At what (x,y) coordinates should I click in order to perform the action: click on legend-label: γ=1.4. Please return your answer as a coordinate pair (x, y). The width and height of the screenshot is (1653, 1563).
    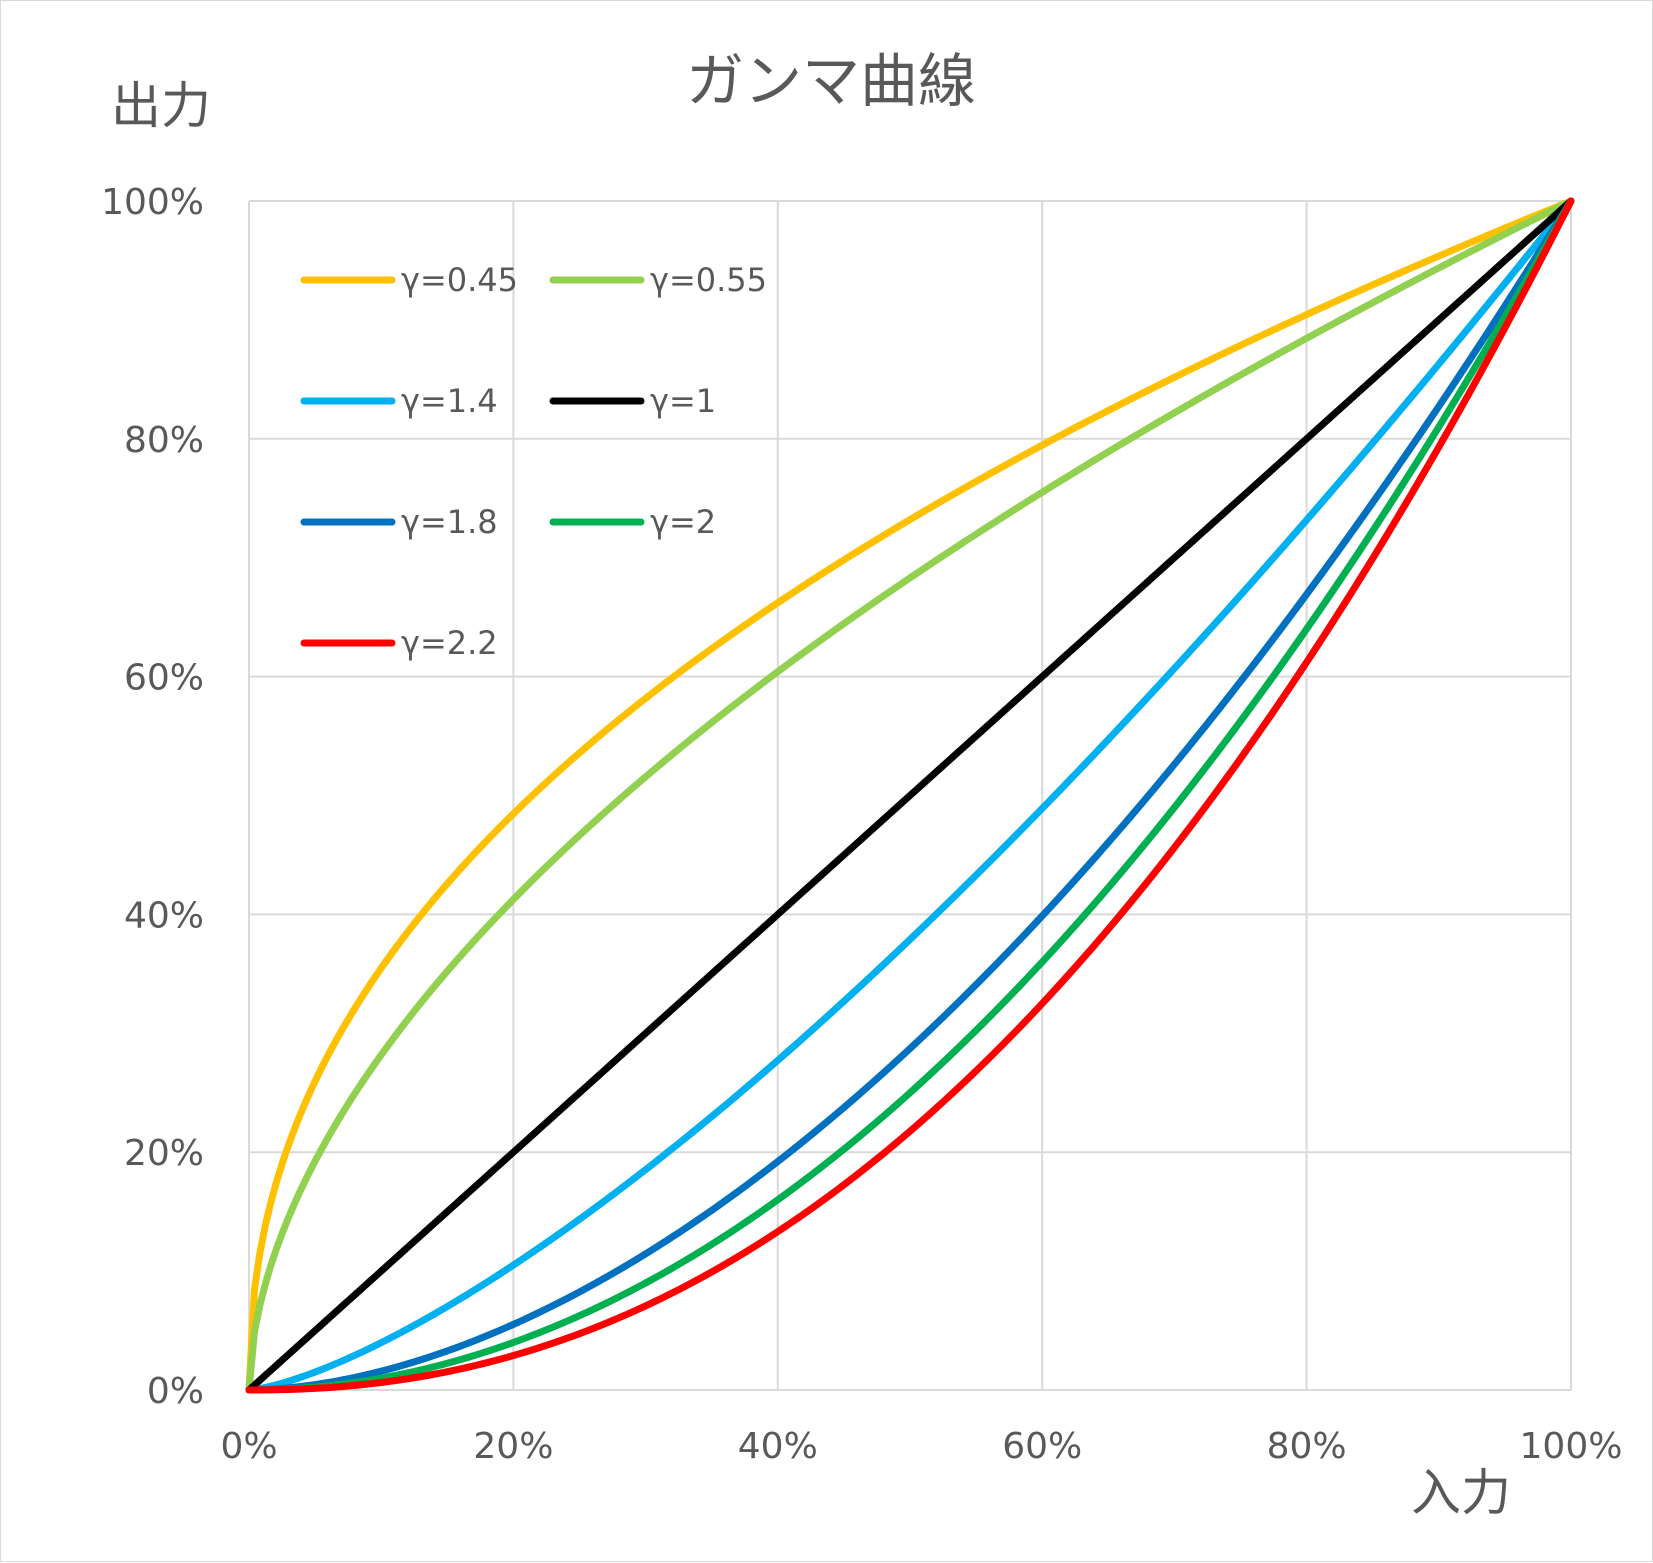
    Looking at the image, I should click on (449, 401).